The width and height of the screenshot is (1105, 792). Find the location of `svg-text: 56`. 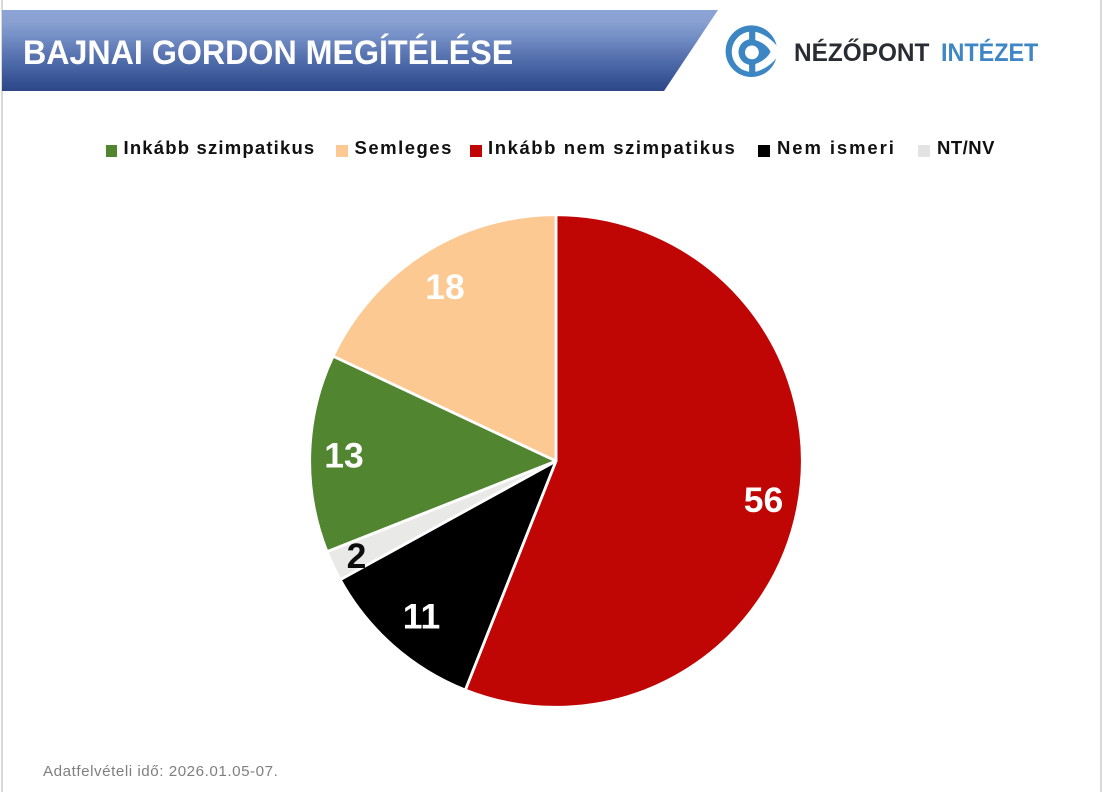

svg-text: 56 is located at coordinates (764, 500).